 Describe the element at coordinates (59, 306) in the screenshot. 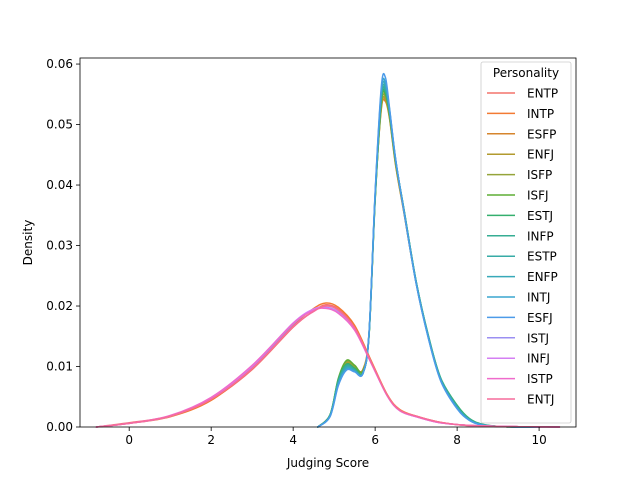

I see `y-tick-label: 0.02` at that location.